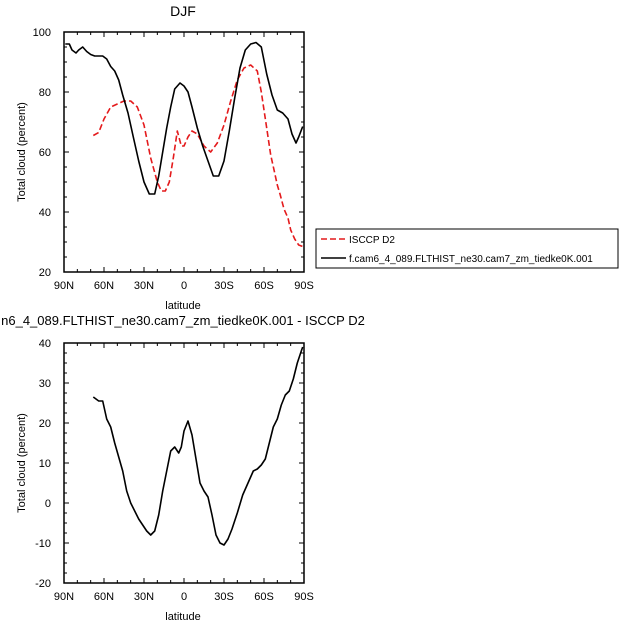 The width and height of the screenshot is (622, 627). What do you see at coordinates (45, 424) in the screenshot?
I see `bottom-ytick-label: 20` at bounding box center [45, 424].